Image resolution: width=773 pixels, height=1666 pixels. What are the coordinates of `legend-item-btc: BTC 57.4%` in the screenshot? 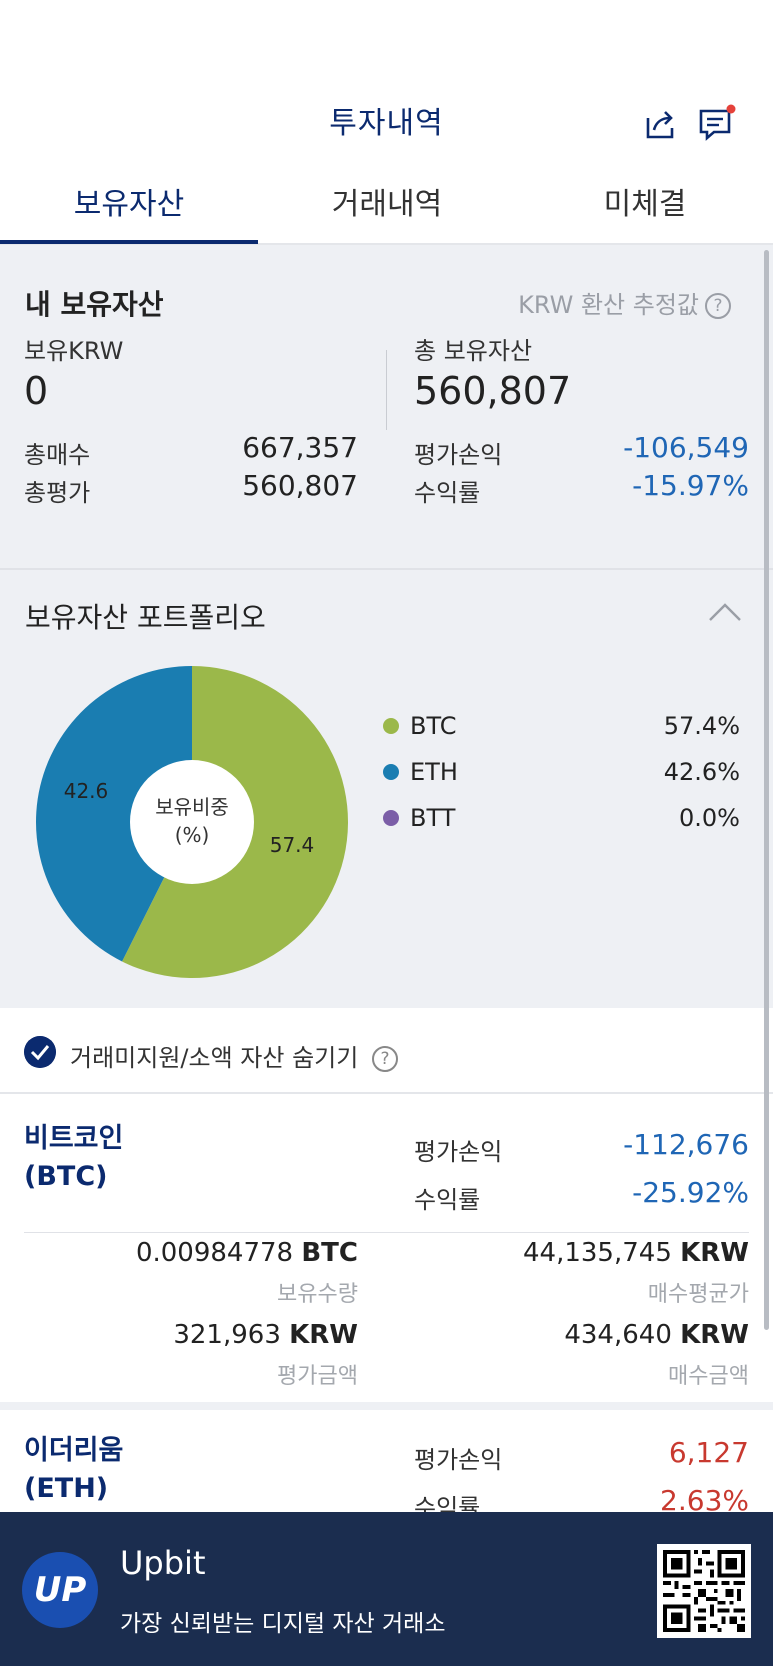 It's located at (560, 726).